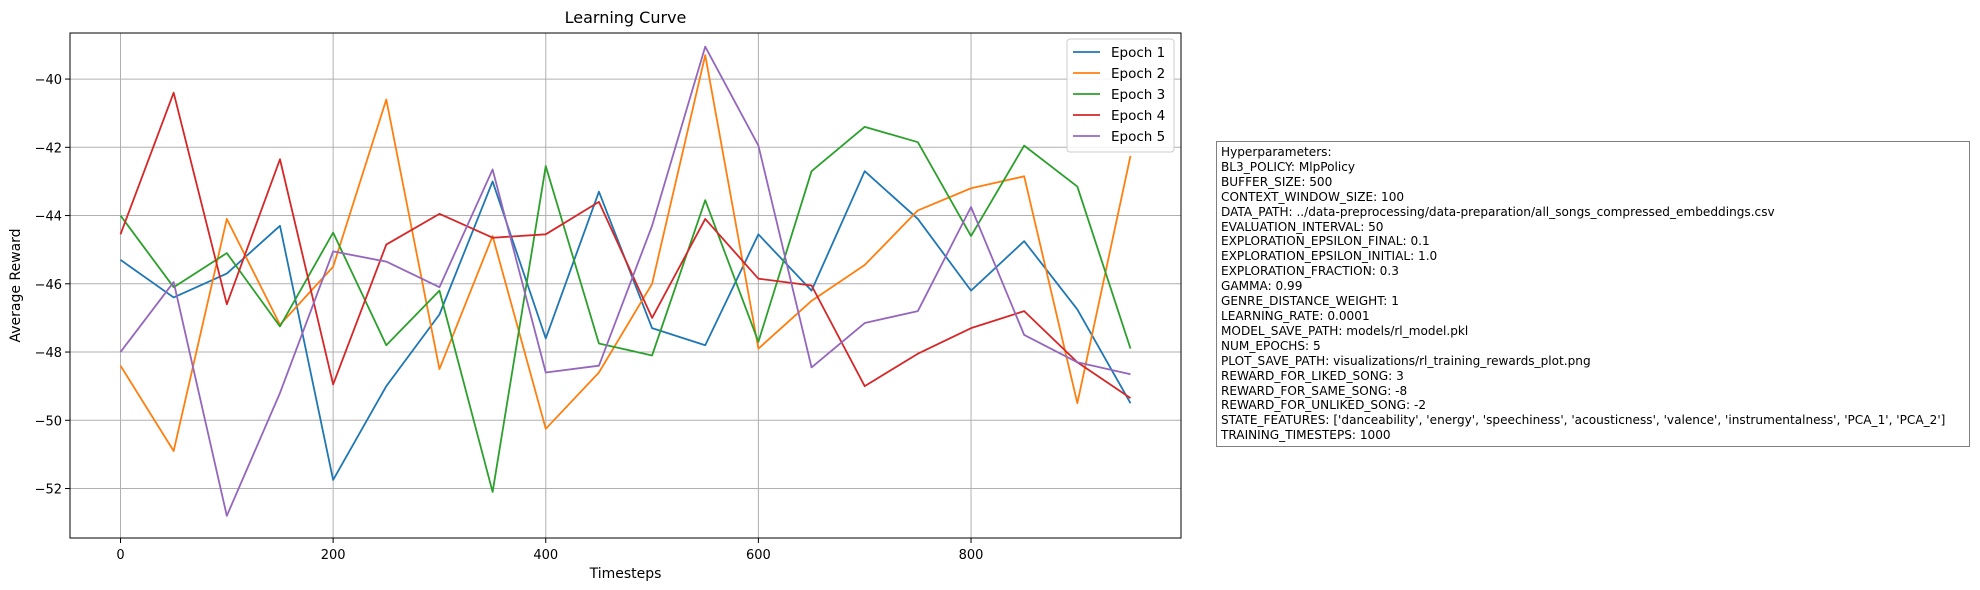  I want to click on y-tick-label: −44, so click(48, 217).